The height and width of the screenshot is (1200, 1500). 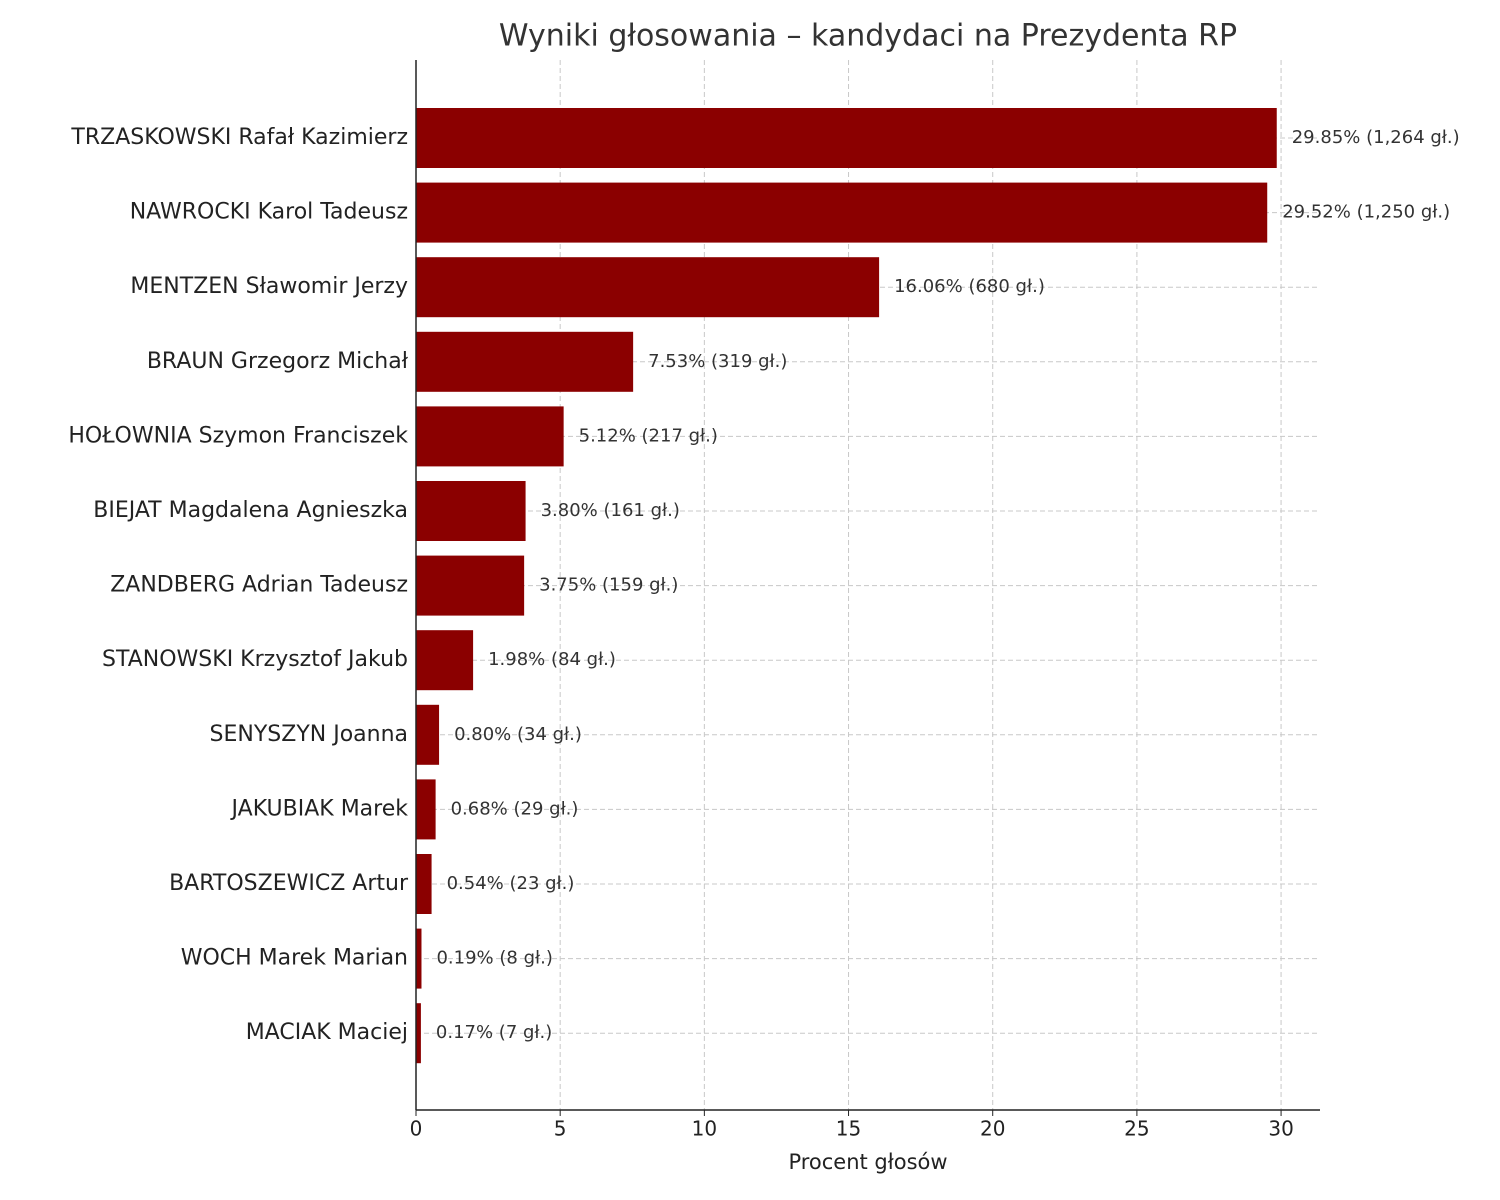 I want to click on y-tick-label: MACIAK Maciej, so click(x=327, y=1032).